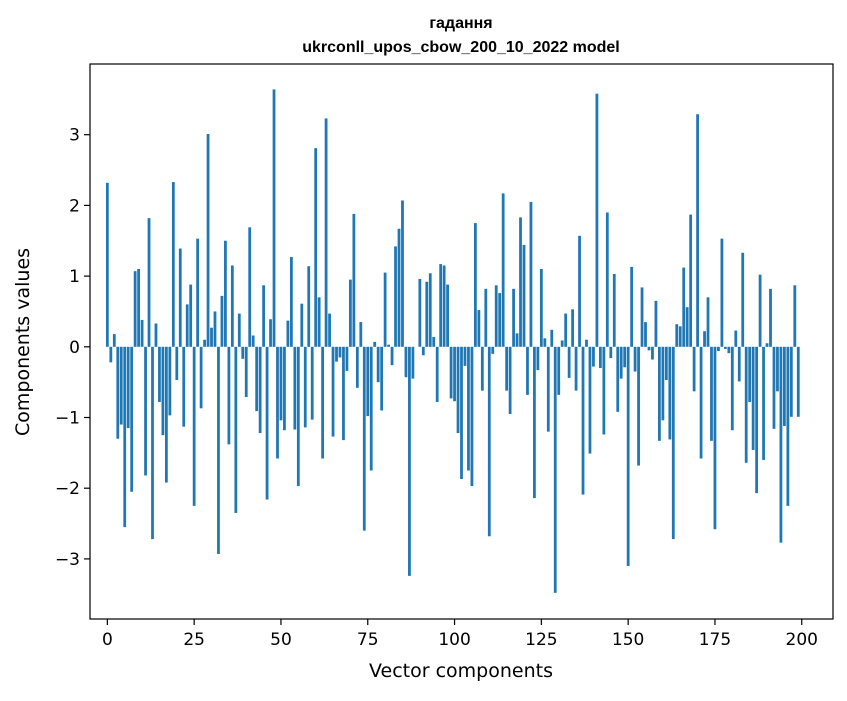 The width and height of the screenshot is (847, 701). I want to click on y-tick-label: 1, so click(74, 277).